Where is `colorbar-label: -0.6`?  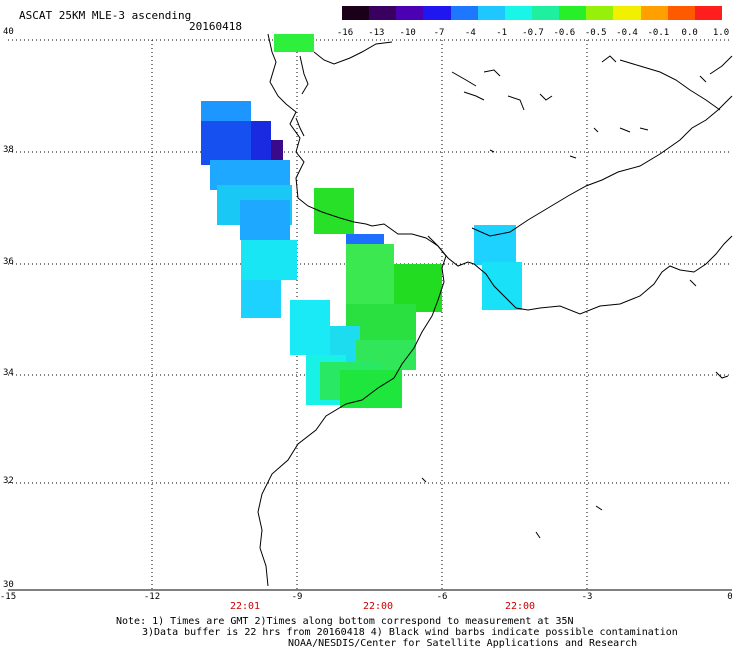 colorbar-label: -0.6 is located at coordinates (564, 33).